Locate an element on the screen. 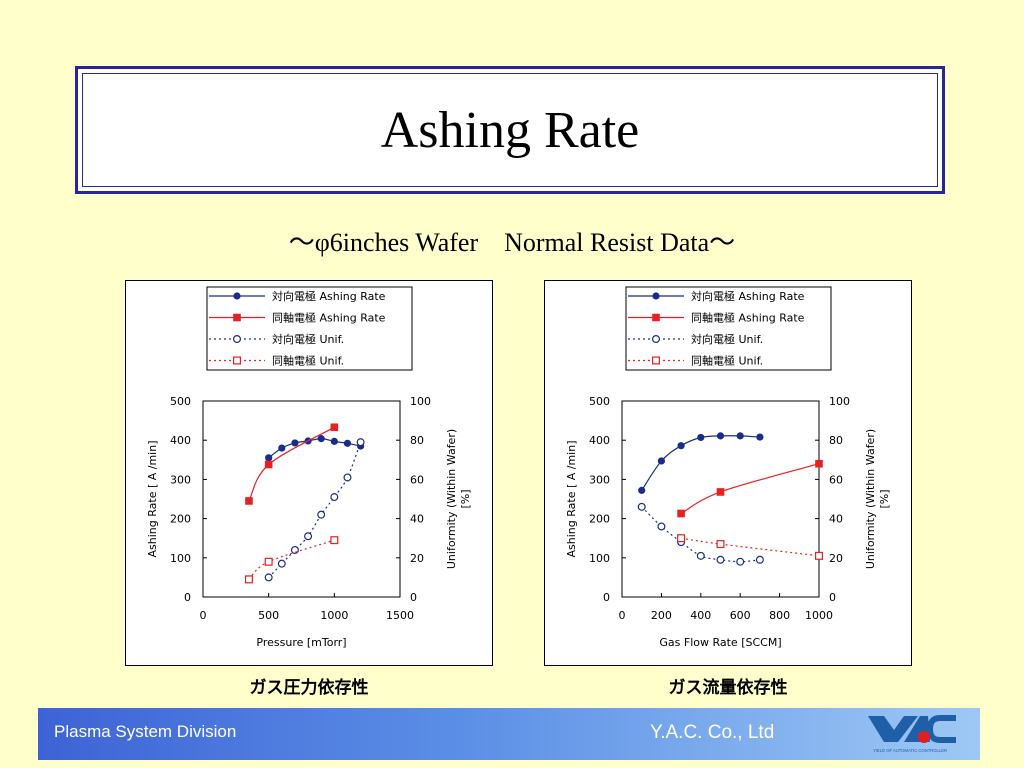 The width and height of the screenshot is (1024, 768). x-tick-label: 800 is located at coordinates (779, 615).